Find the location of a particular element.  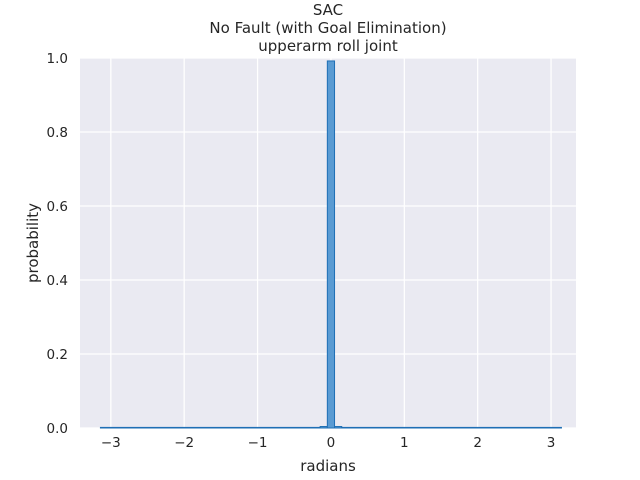

y-axis-label: probability is located at coordinates (33, 243).